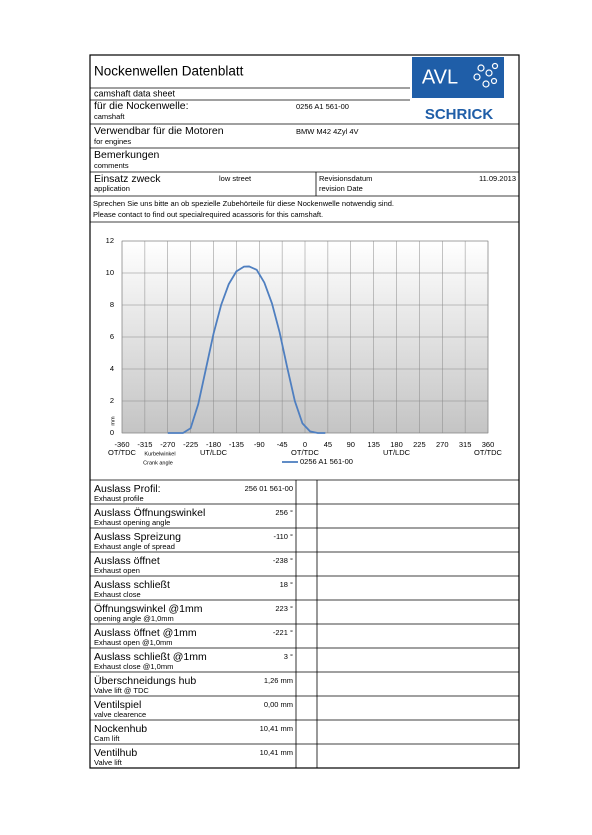 Image resolution: width=592 pixels, height=835 pixels. What do you see at coordinates (278, 704) in the screenshot?
I see `row-value: 0,00 mm` at bounding box center [278, 704].